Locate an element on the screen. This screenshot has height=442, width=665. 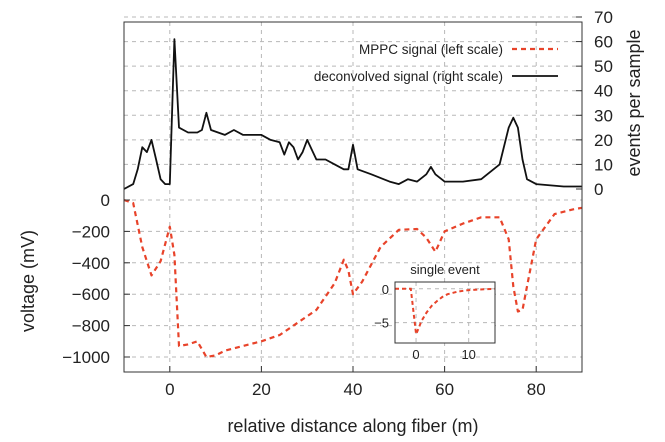
y-tick-label-left: 0 is located at coordinates (105, 200).